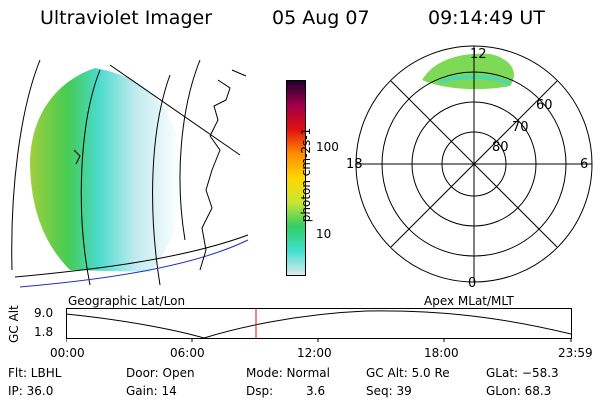 The image size is (600, 400). Describe the element at coordinates (319, 325) in the screenshot. I see `orbit-timeline` at that location.